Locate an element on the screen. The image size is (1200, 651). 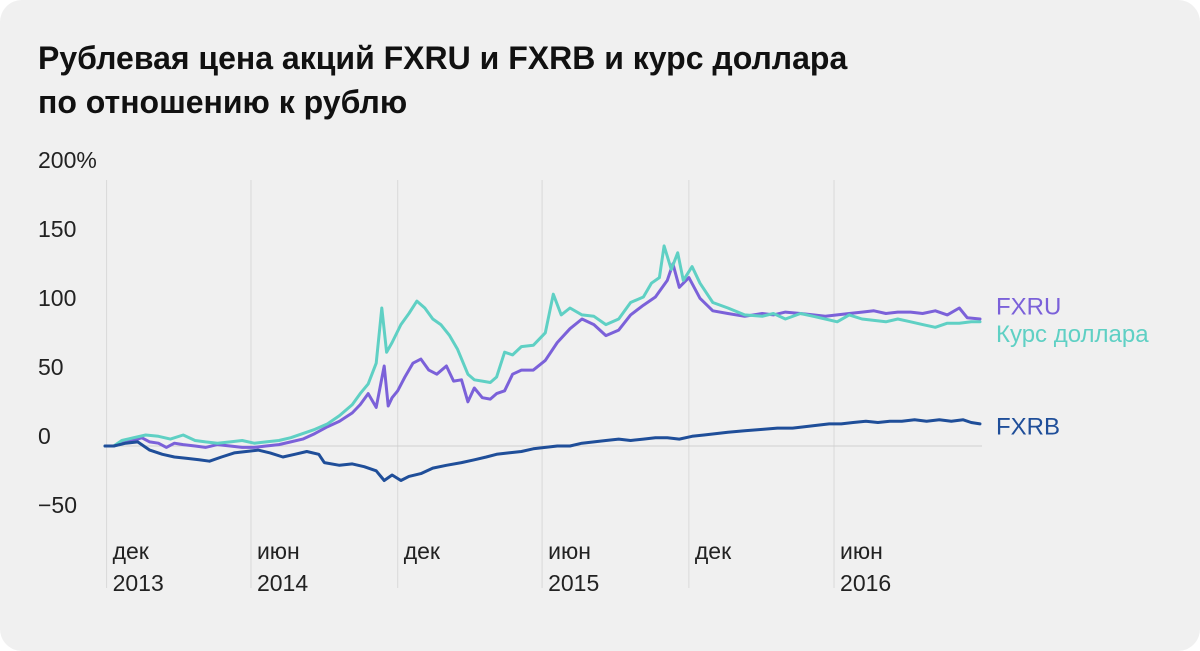
x-tick-year-label: 2014 is located at coordinates (282, 583).